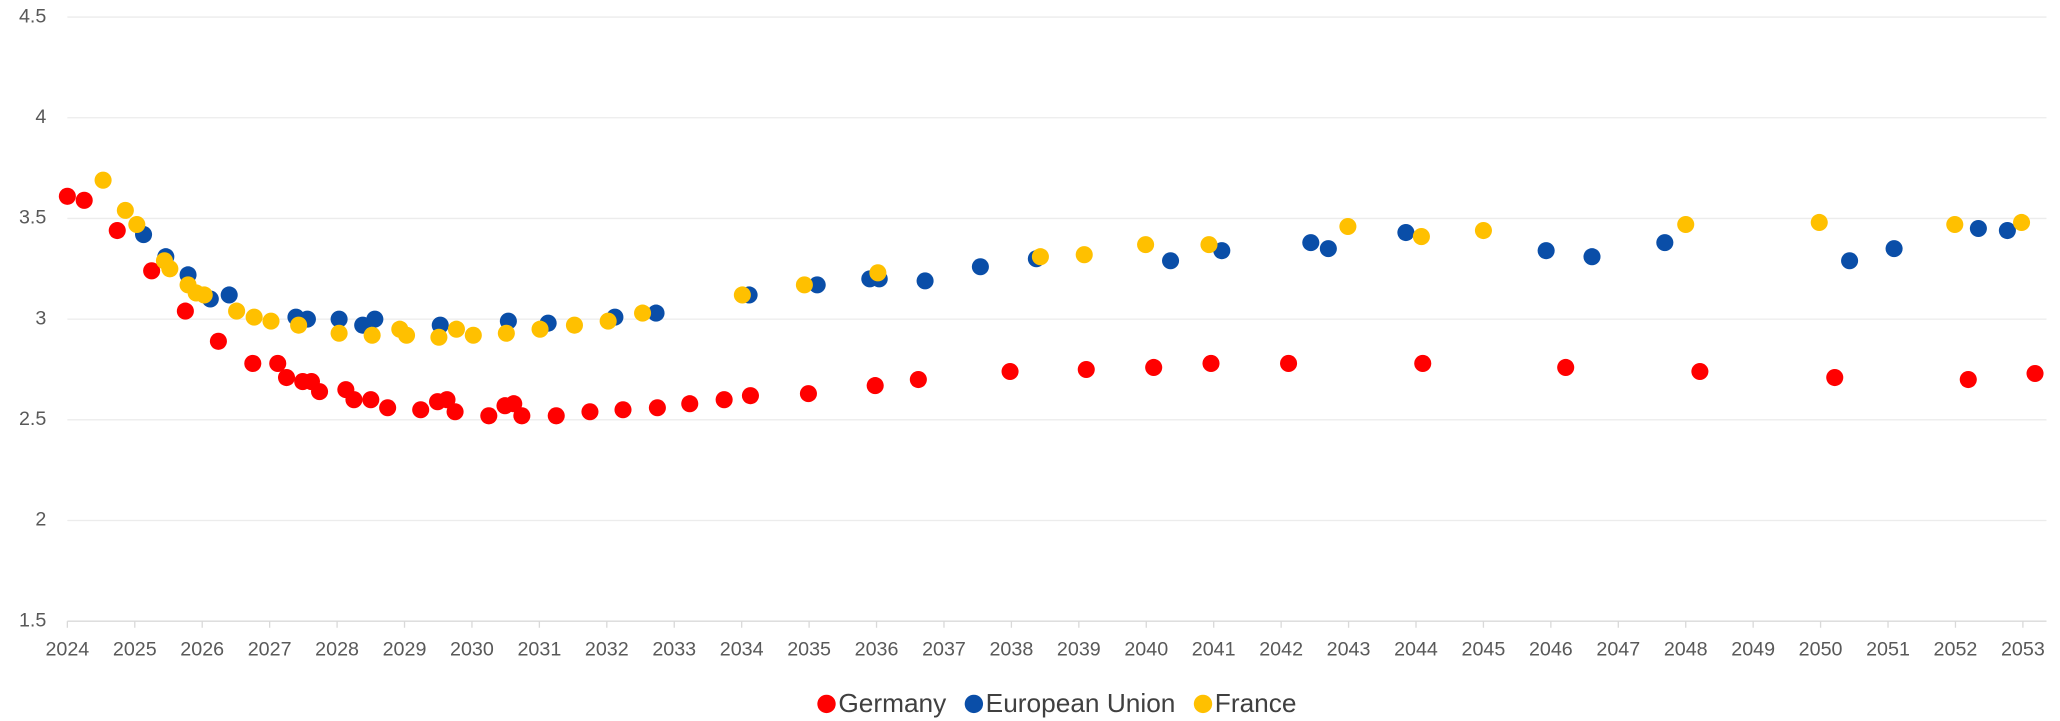  Describe the element at coordinates (1753, 649) in the screenshot. I see `x-tick-label: 2049` at that location.